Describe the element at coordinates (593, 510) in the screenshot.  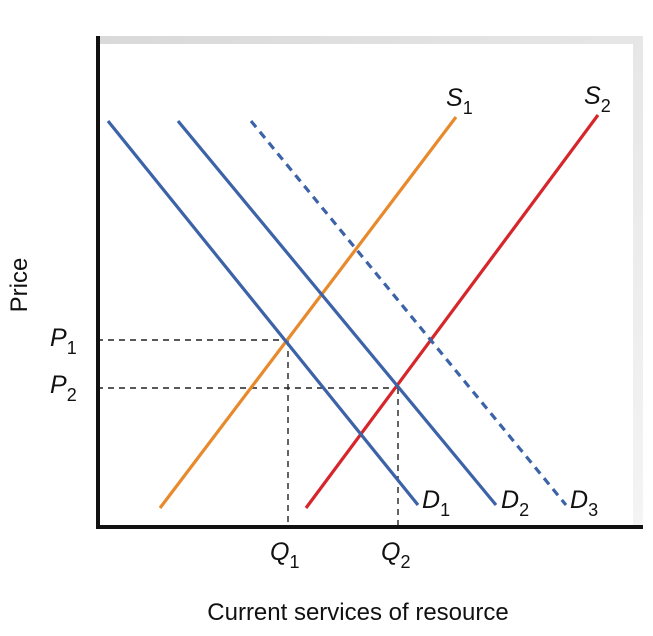
I see `curve-subscript: 3` at that location.